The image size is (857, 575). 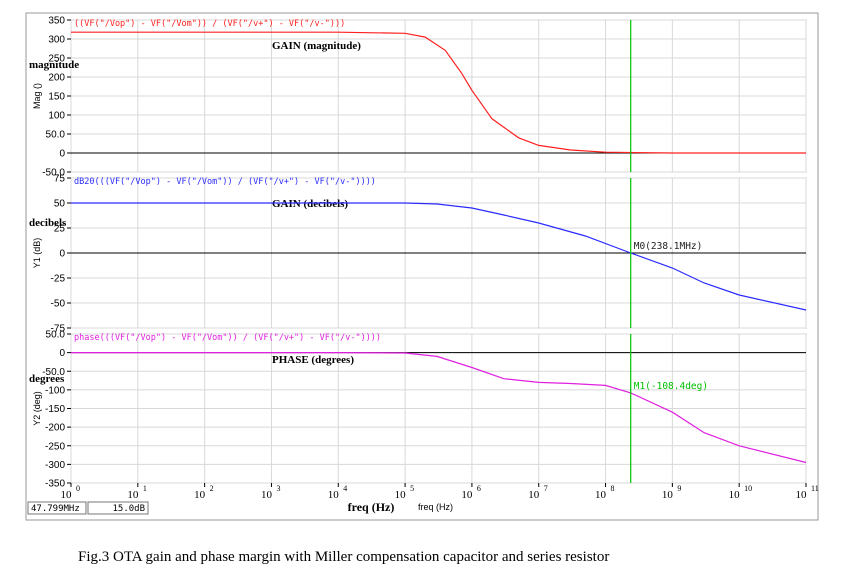 What do you see at coordinates (56, 78) in the screenshot?
I see `y-tick-label: 200` at bounding box center [56, 78].